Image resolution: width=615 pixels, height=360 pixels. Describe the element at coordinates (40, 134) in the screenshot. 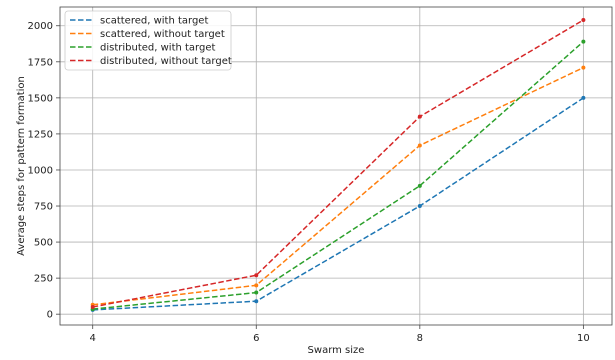

I see `y-tick-label: 1250` at that location.